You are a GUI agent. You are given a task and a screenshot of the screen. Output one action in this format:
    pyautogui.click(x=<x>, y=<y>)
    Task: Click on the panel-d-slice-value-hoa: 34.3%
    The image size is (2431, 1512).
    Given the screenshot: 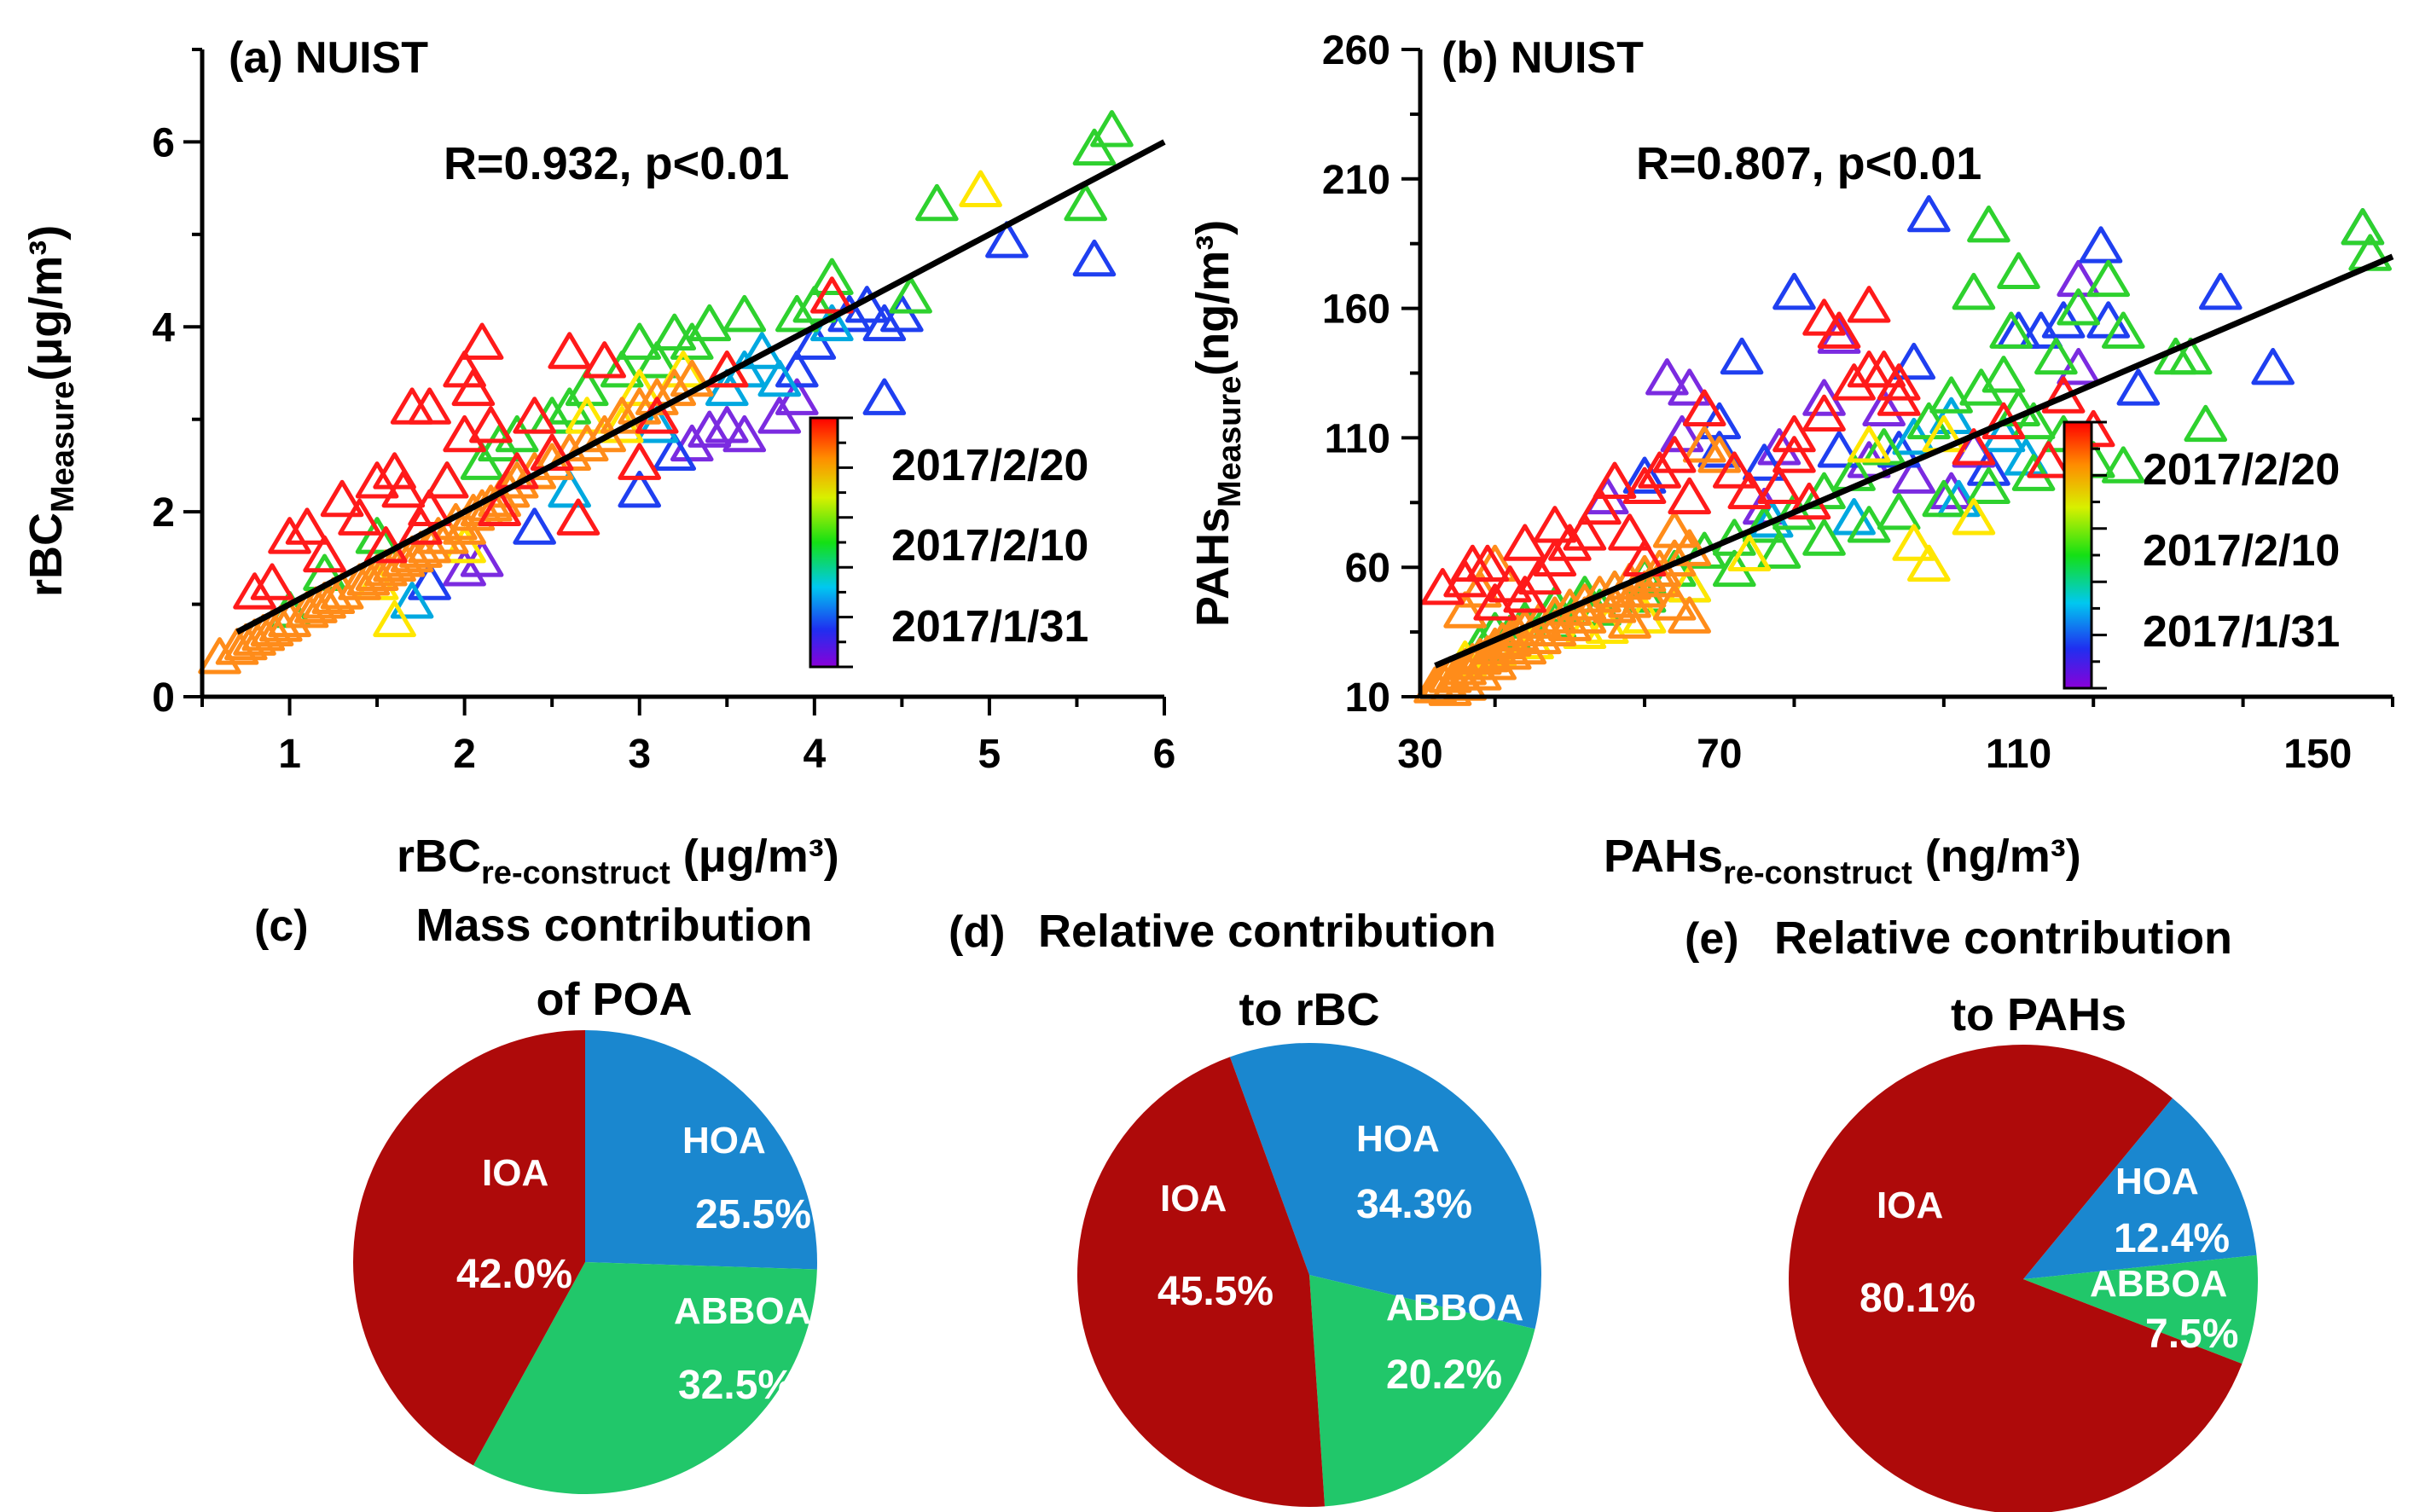 What is the action you would take?
    pyautogui.click(x=1414, y=1204)
    